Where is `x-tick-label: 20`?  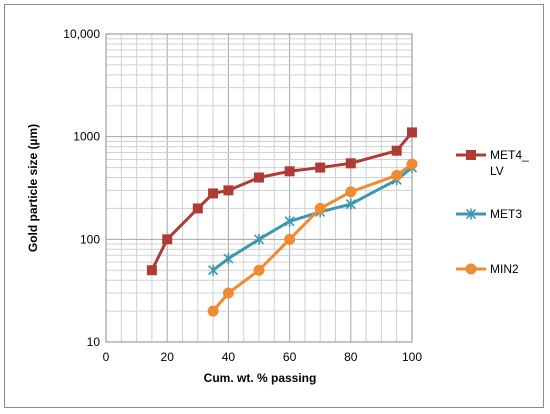 x-tick-label: 20 is located at coordinates (168, 357).